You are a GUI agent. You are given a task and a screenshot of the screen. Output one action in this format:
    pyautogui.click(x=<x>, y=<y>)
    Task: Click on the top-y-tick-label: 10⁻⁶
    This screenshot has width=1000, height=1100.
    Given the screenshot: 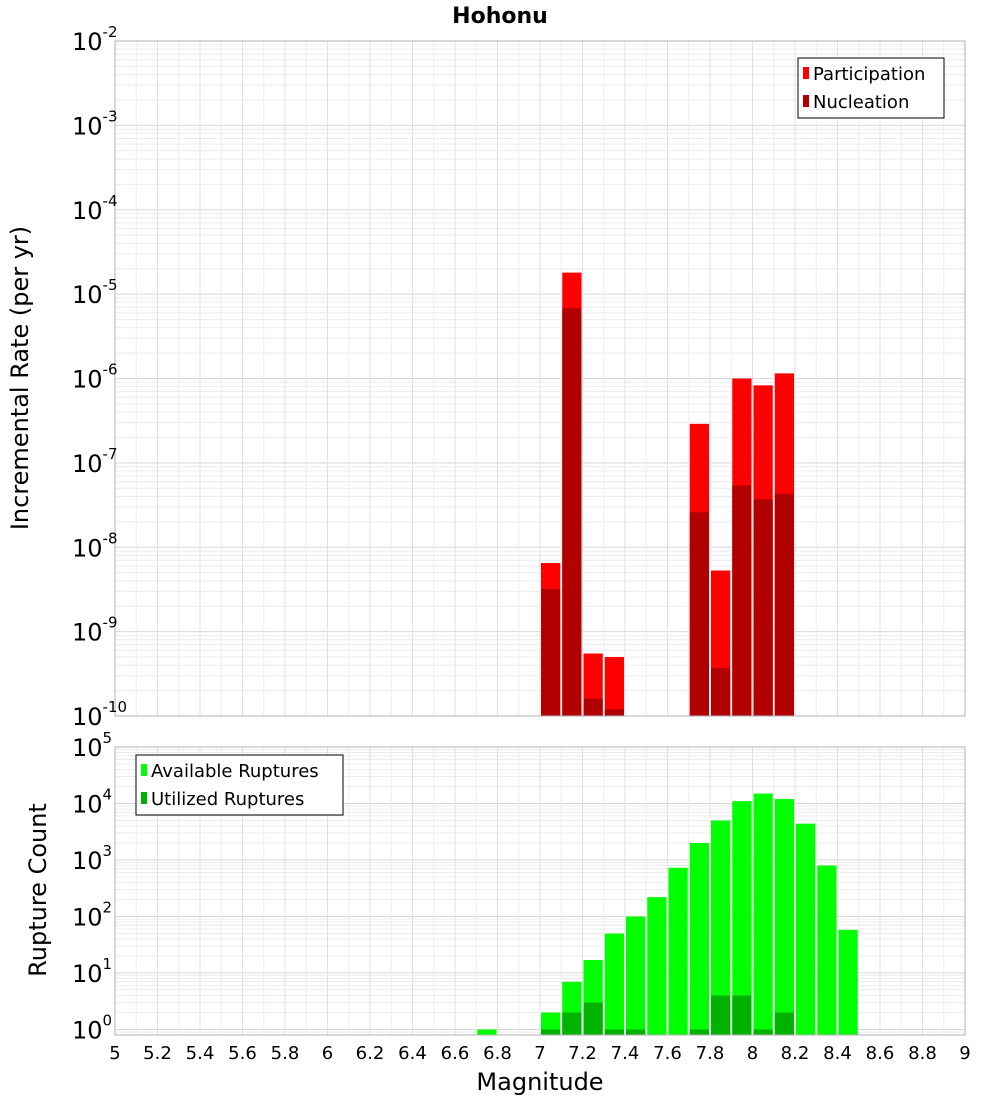 What is the action you would take?
    pyautogui.click(x=95, y=377)
    